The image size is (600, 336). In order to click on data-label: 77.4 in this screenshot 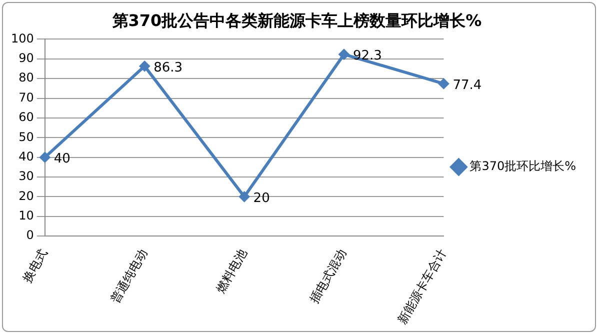, I will do `click(467, 86)`.